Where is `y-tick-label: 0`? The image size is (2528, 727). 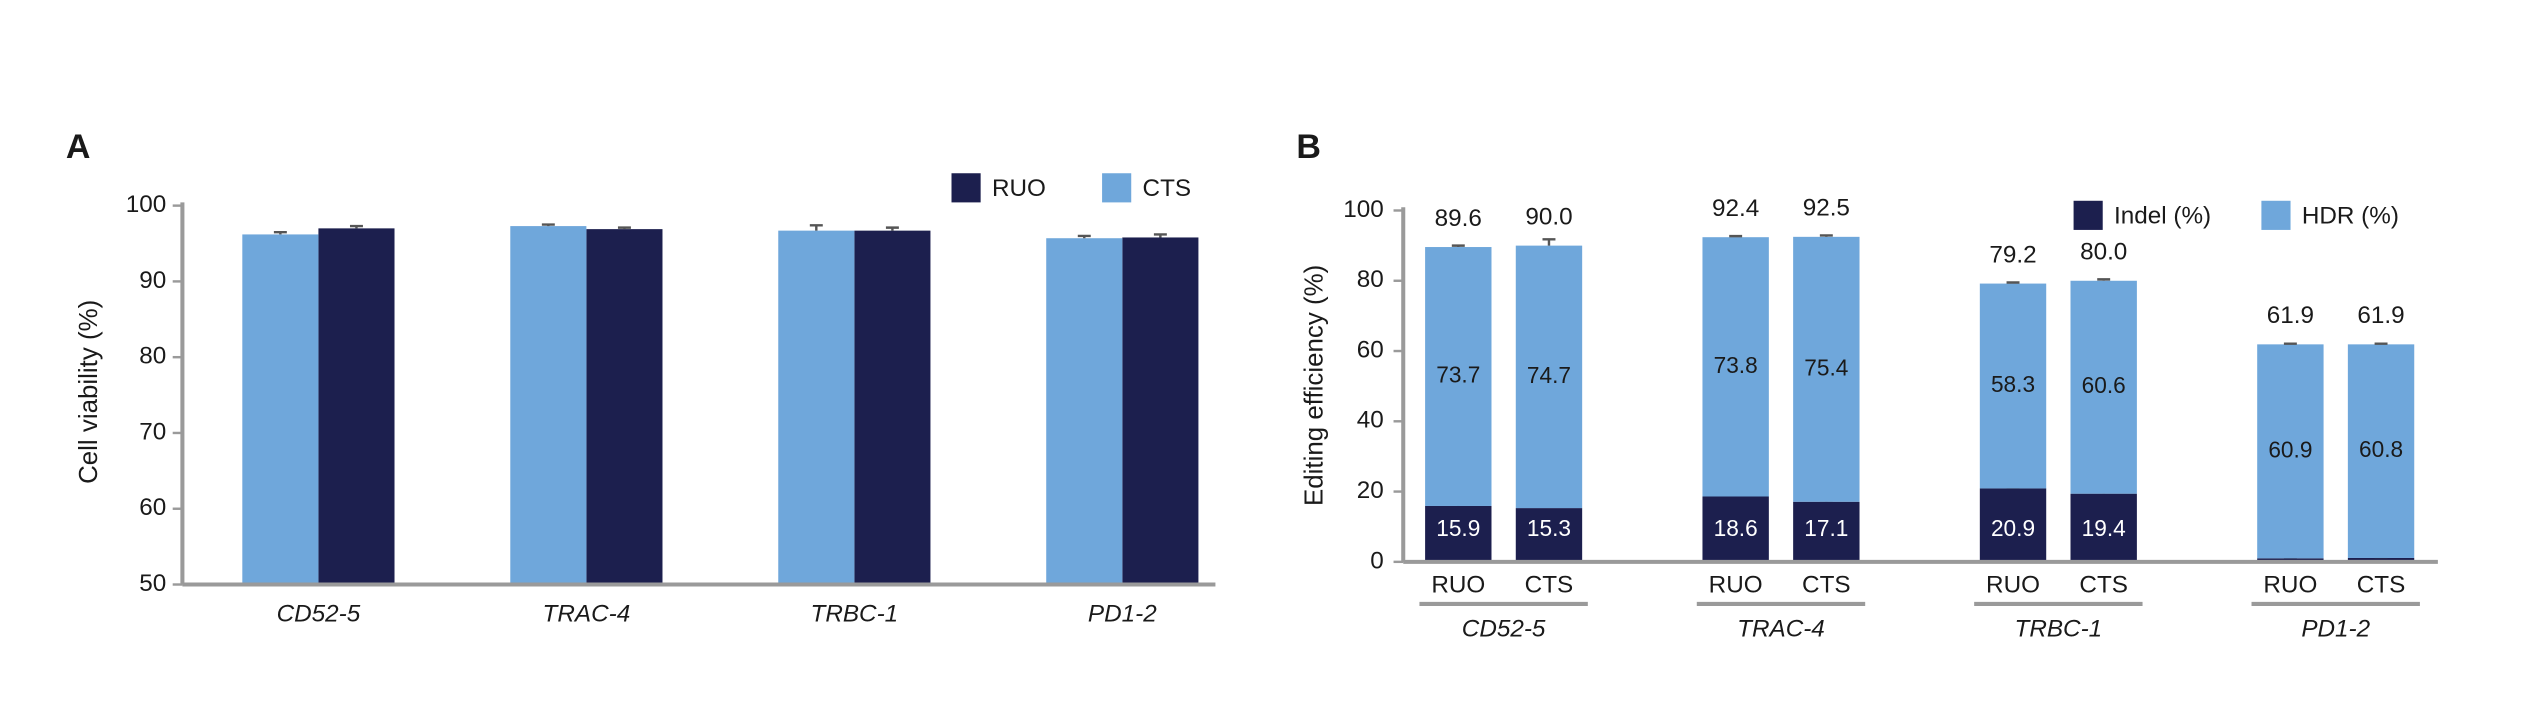 y-tick-label: 0 is located at coordinates (1377, 560).